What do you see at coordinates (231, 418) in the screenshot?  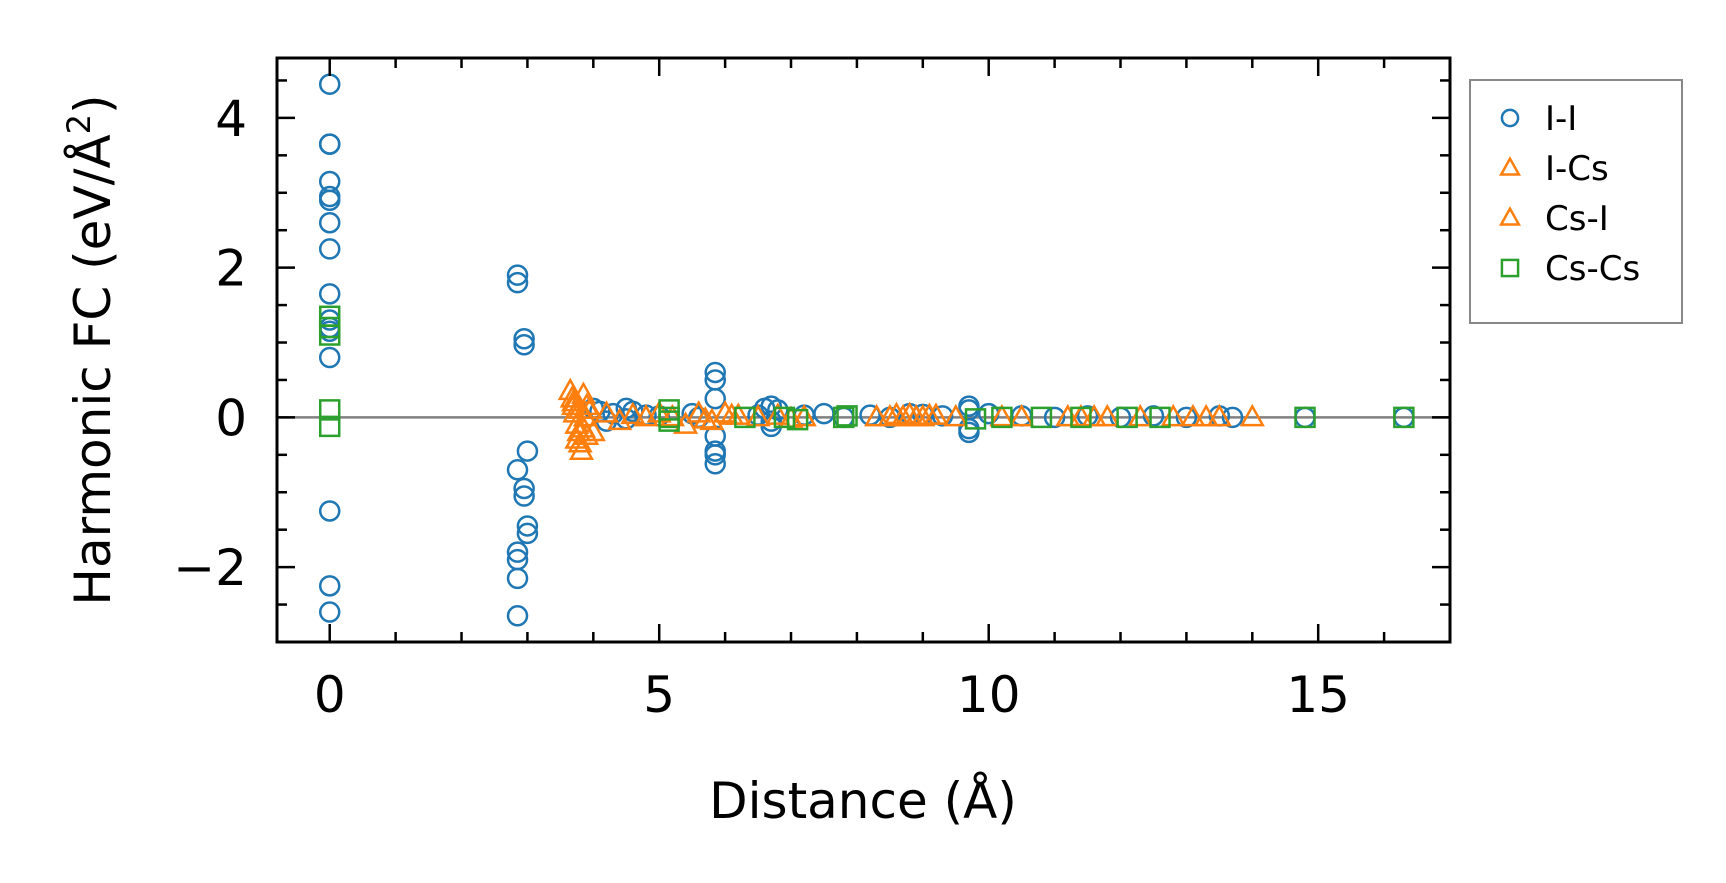 I see `y-tick-label: 0` at bounding box center [231, 418].